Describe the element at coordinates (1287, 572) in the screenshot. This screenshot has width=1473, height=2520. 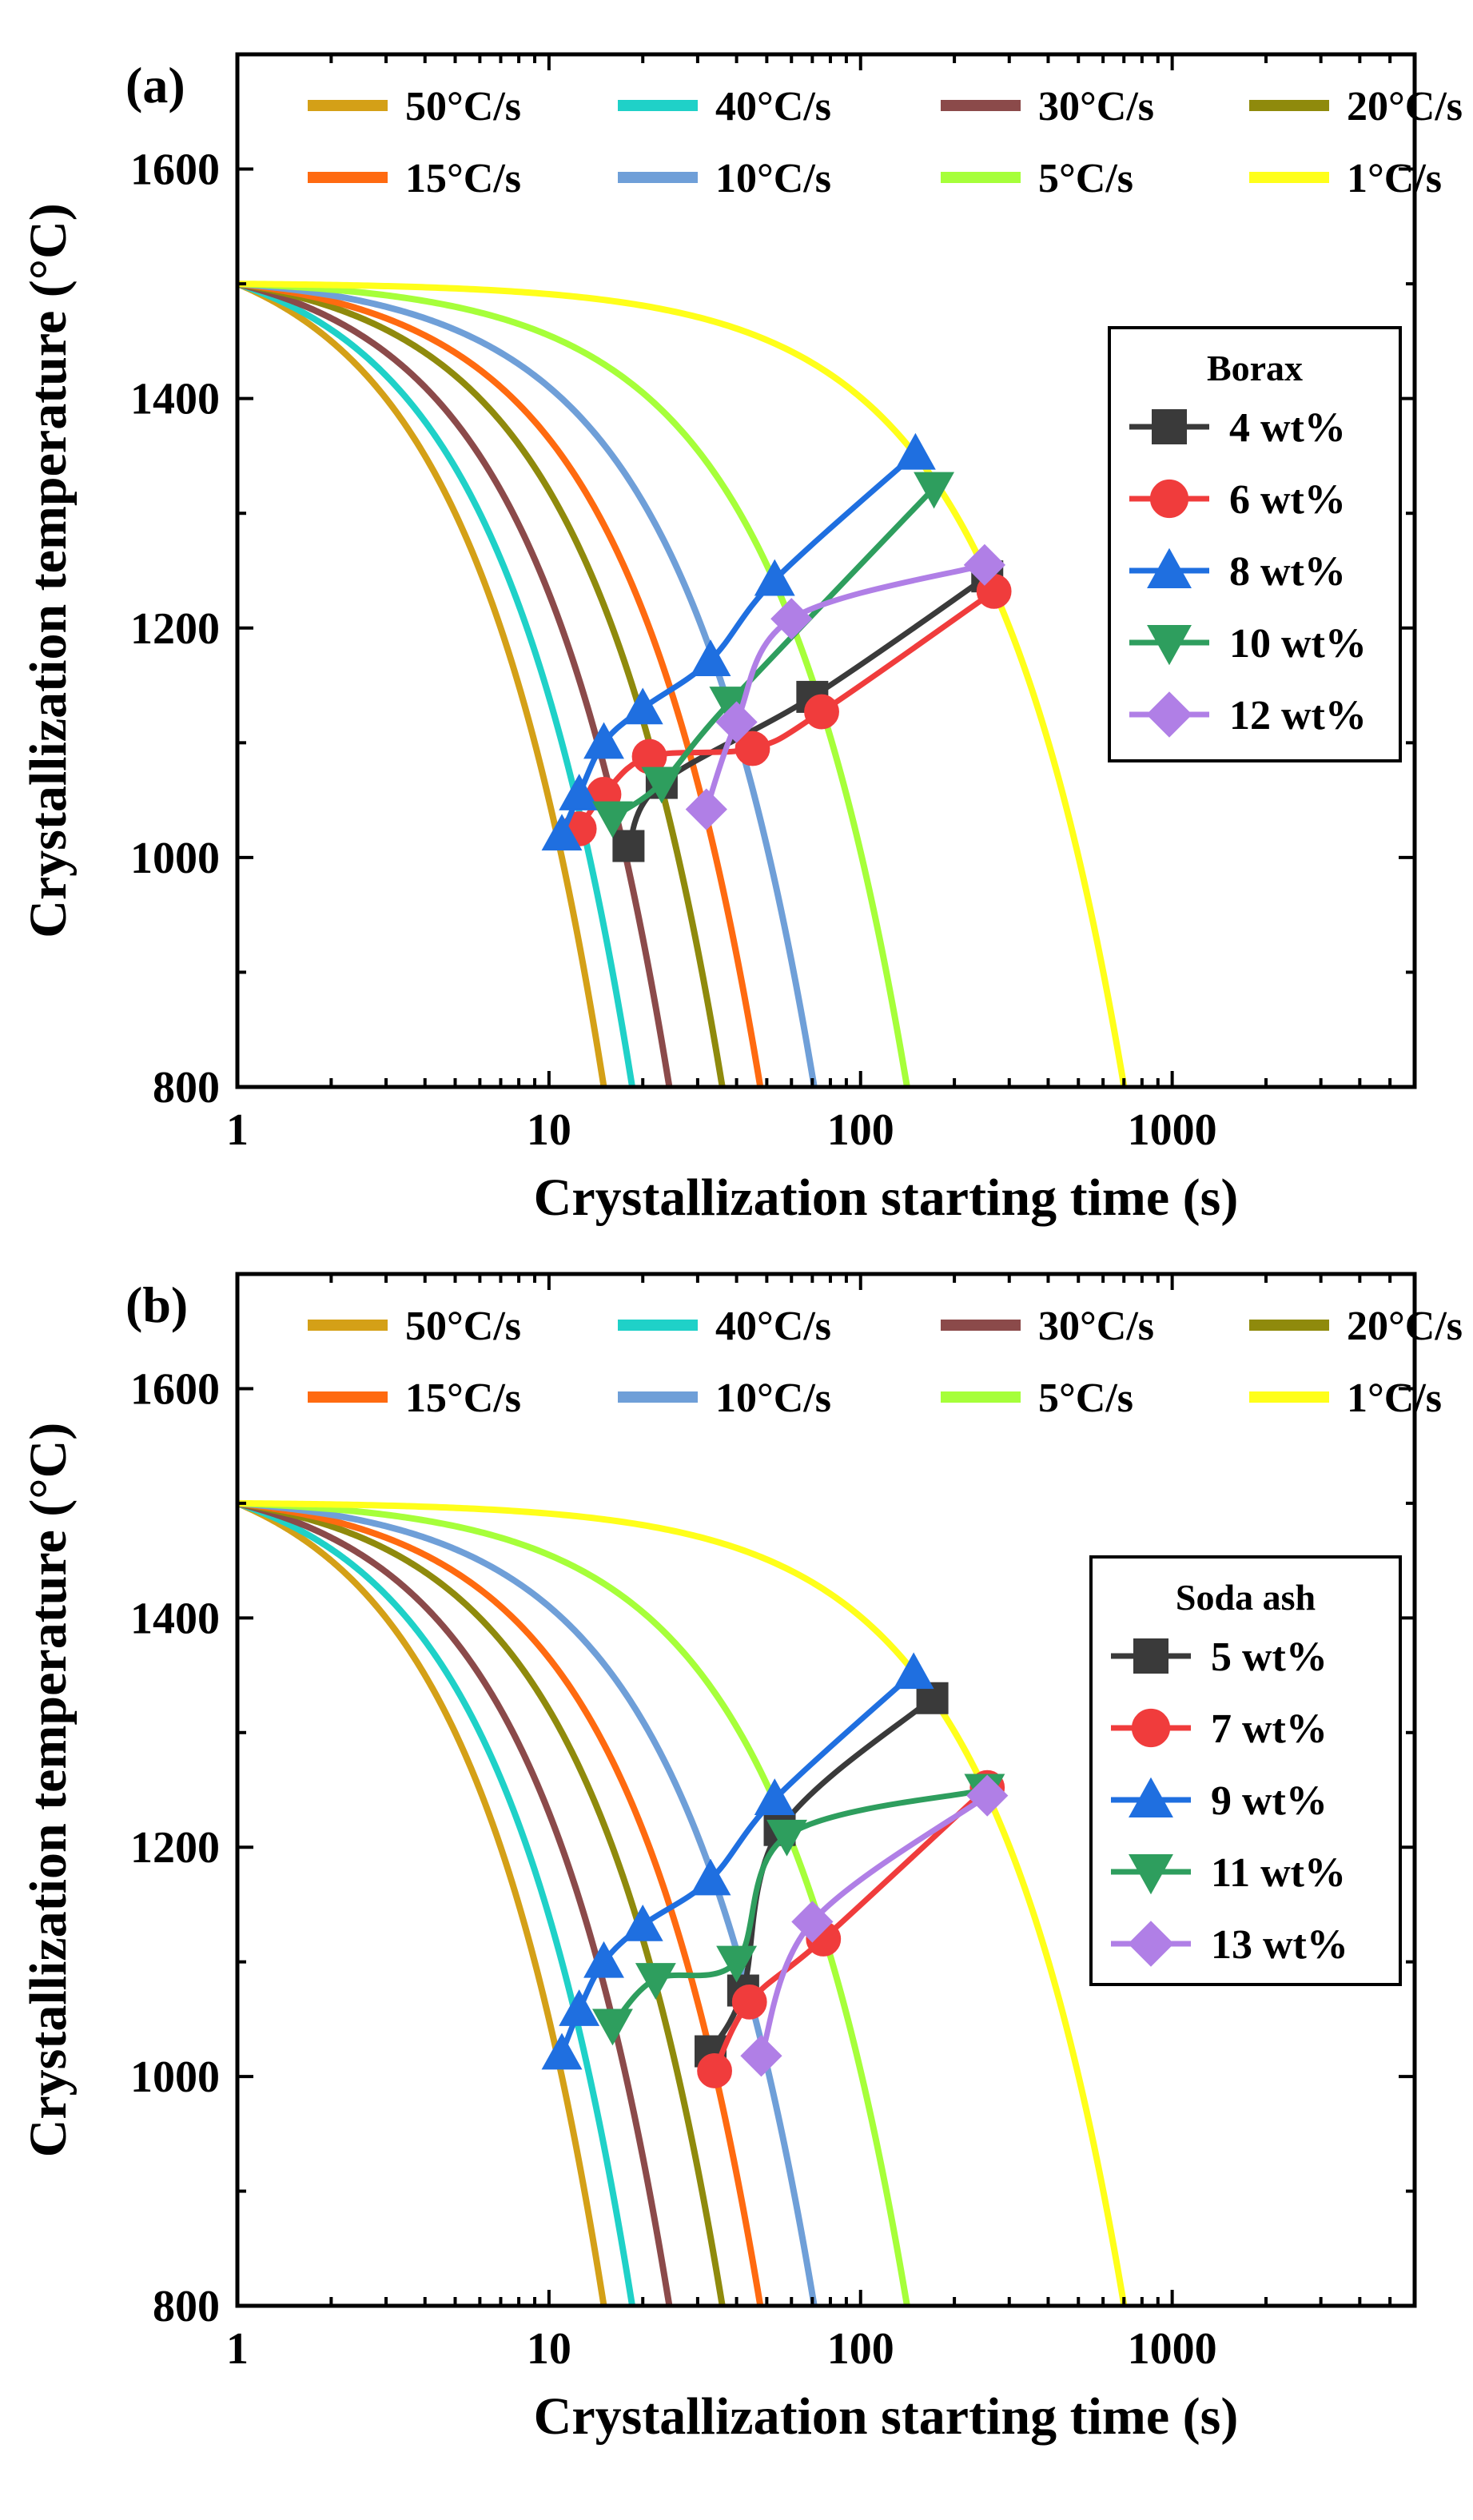
I see `composition-legend-label: 8 wt%` at that location.